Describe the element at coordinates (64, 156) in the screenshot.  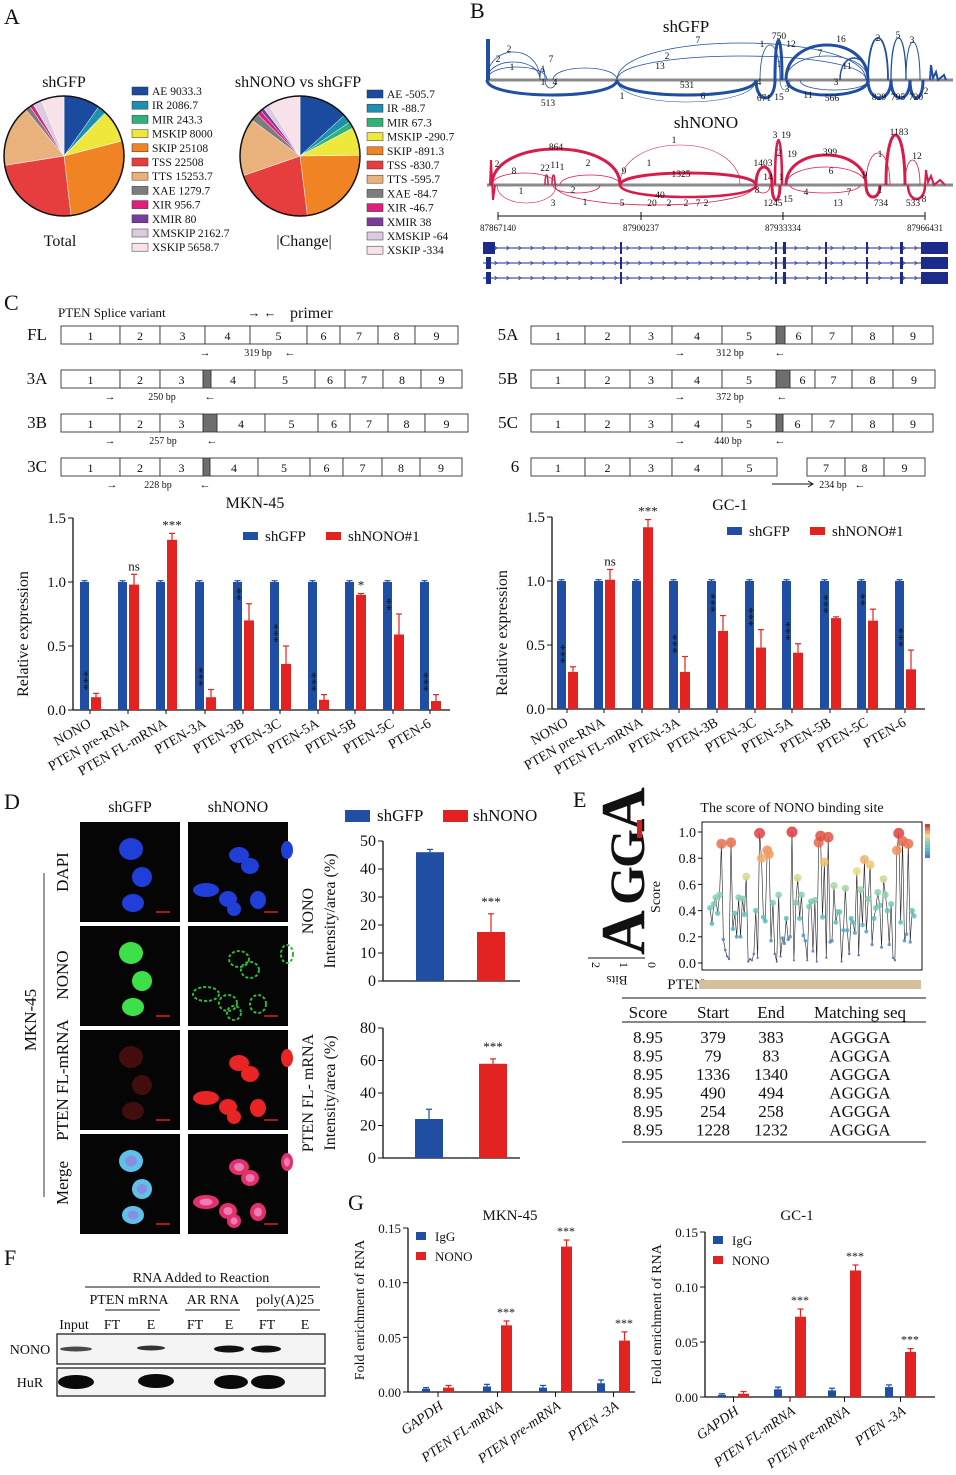
I see `pie-total` at that location.